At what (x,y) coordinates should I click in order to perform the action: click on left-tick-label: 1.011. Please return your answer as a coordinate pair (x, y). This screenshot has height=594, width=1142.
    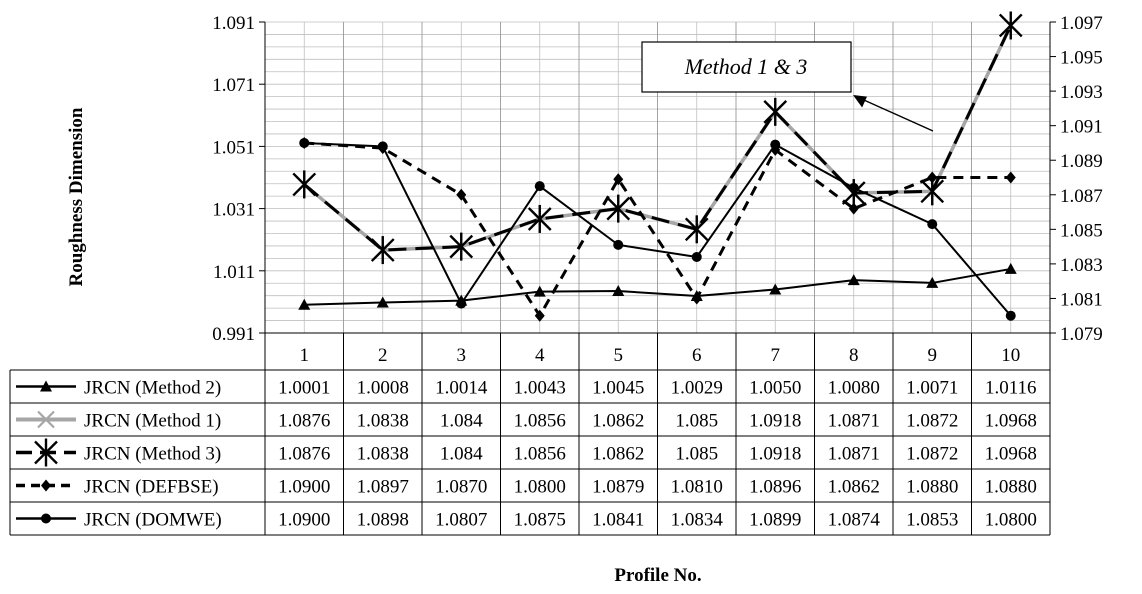
    Looking at the image, I should click on (234, 272).